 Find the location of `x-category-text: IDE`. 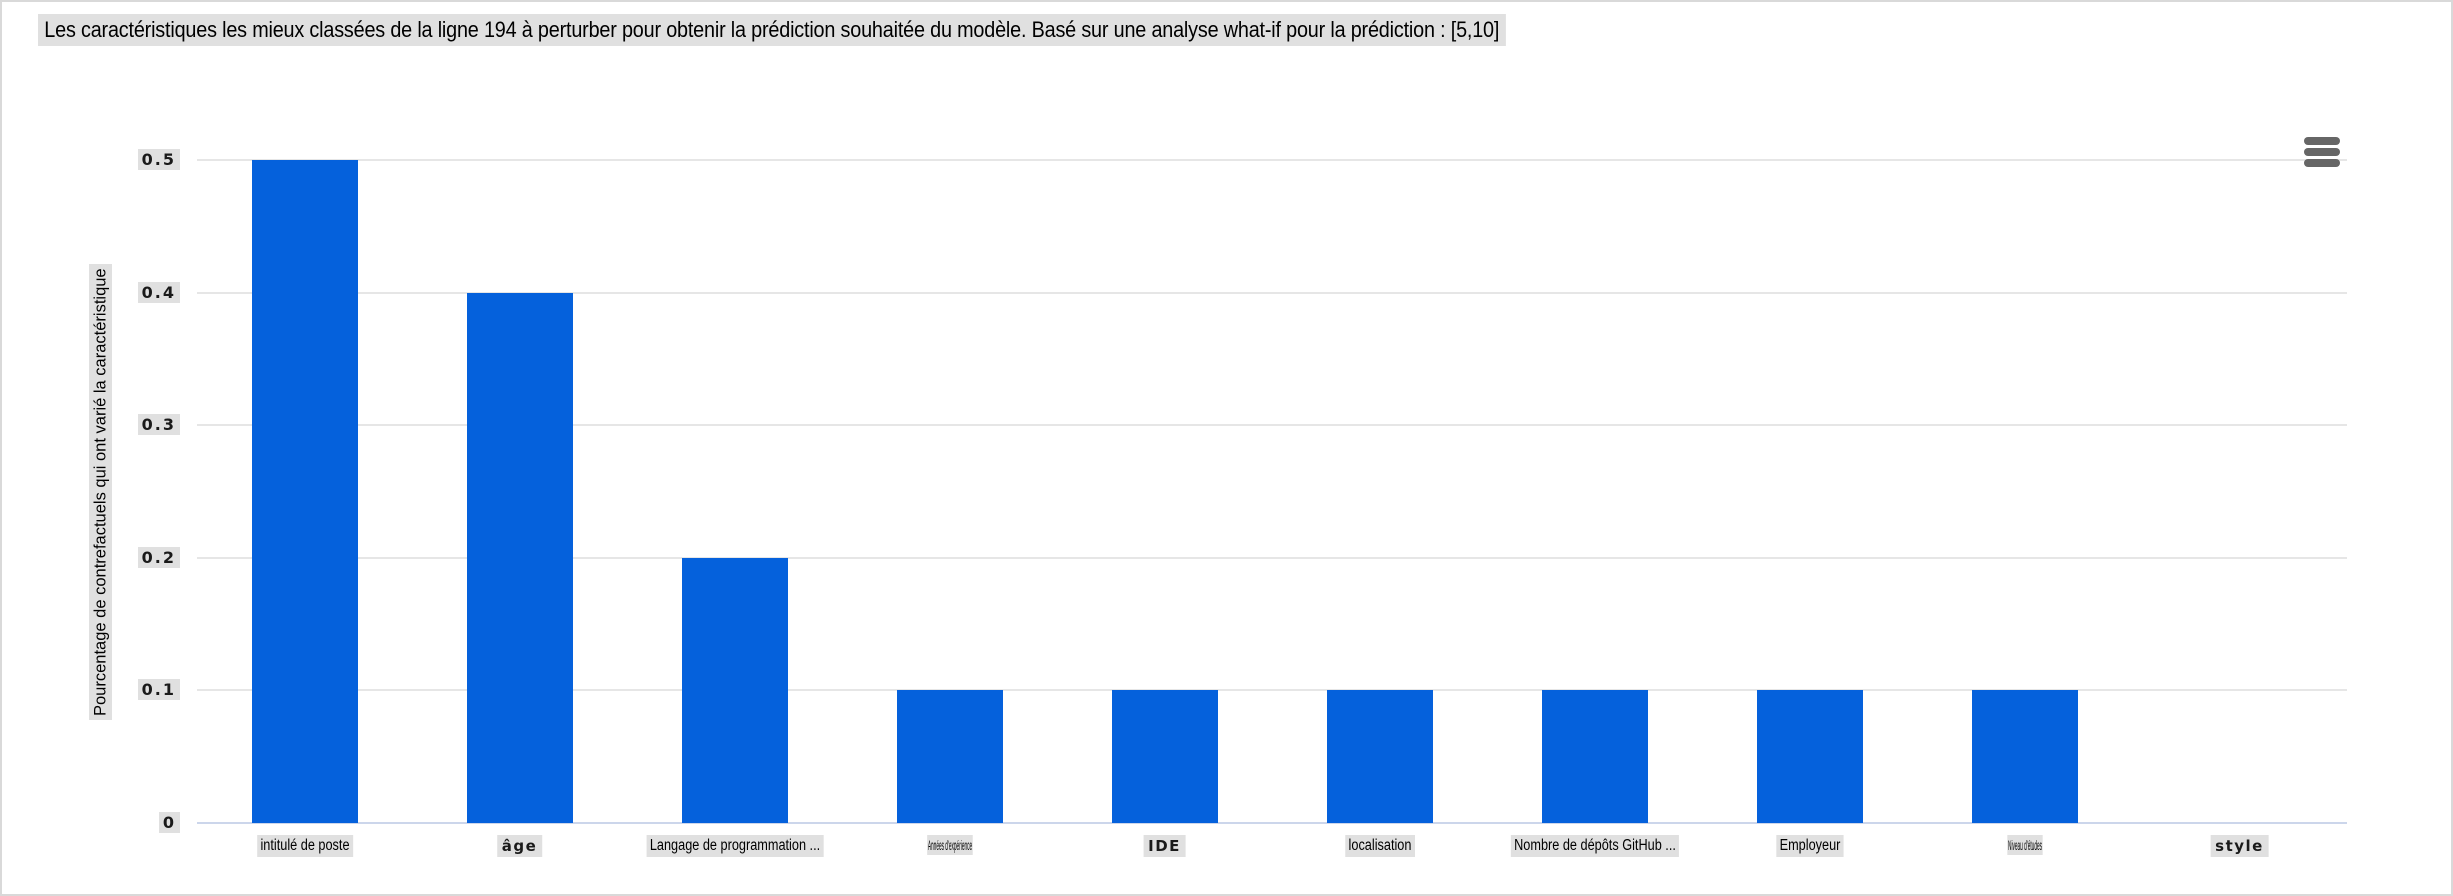

x-category-text: IDE is located at coordinates (1164, 846).